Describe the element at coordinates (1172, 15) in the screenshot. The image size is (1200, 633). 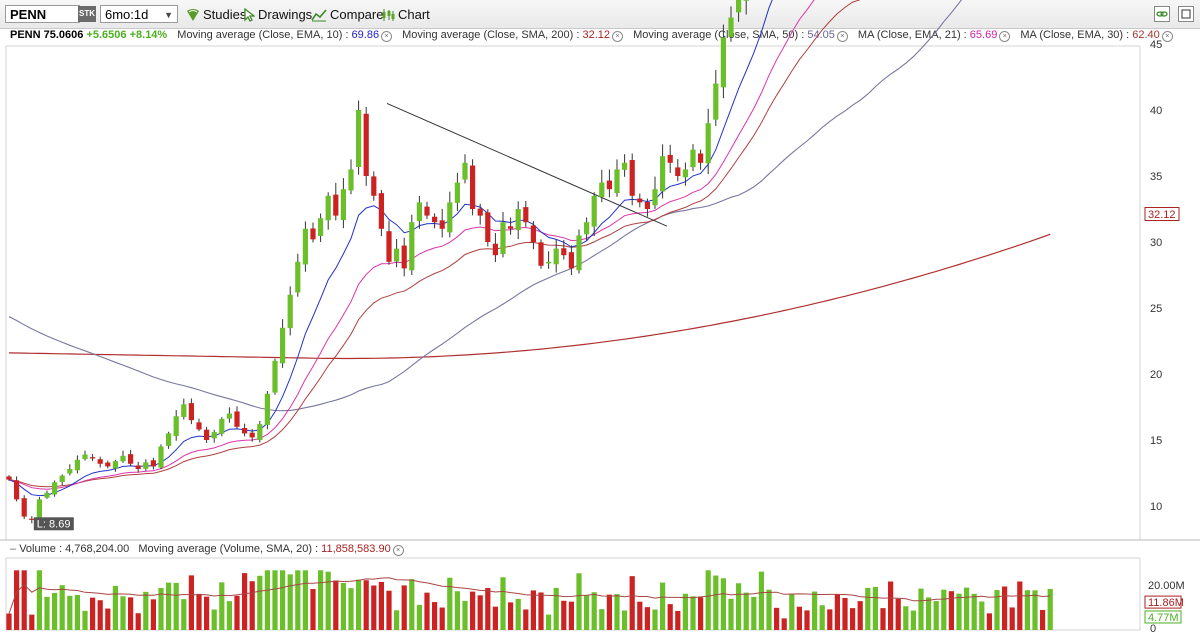
I see `toolbar-right-controls` at that location.